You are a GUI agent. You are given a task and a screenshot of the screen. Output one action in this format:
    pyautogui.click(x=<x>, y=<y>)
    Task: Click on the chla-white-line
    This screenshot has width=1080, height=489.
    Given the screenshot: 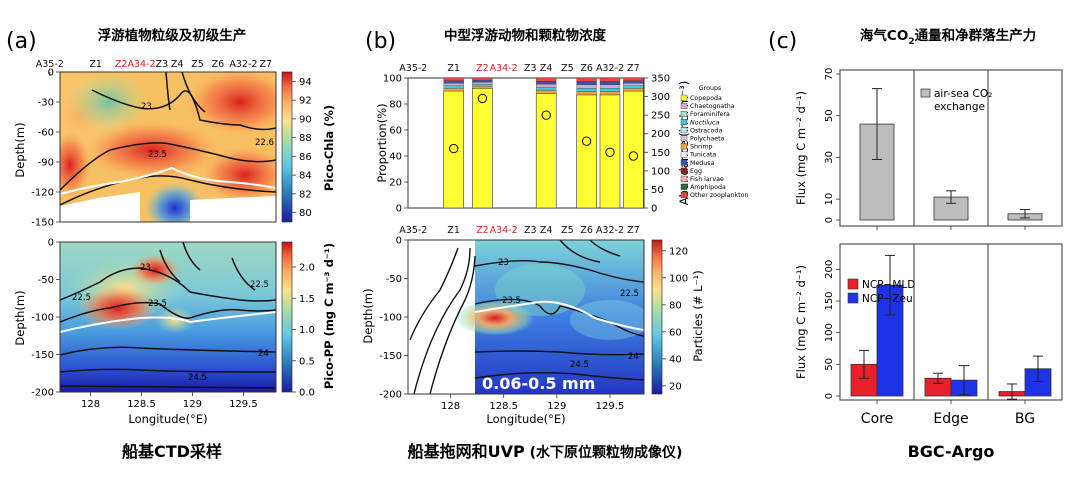 What is the action you would take?
    pyautogui.click(x=168, y=180)
    